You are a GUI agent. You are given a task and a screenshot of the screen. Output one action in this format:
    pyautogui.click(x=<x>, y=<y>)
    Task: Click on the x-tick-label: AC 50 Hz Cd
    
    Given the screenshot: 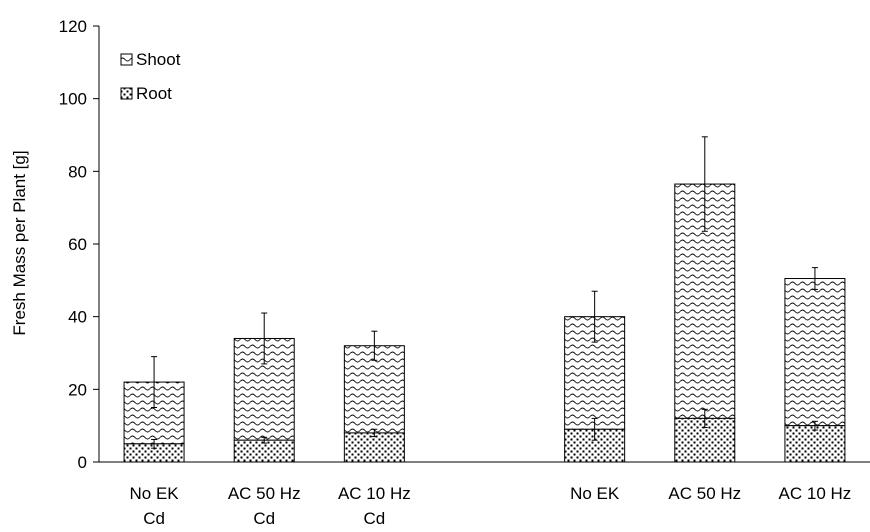 What is the action you would take?
    pyautogui.click(x=264, y=506)
    